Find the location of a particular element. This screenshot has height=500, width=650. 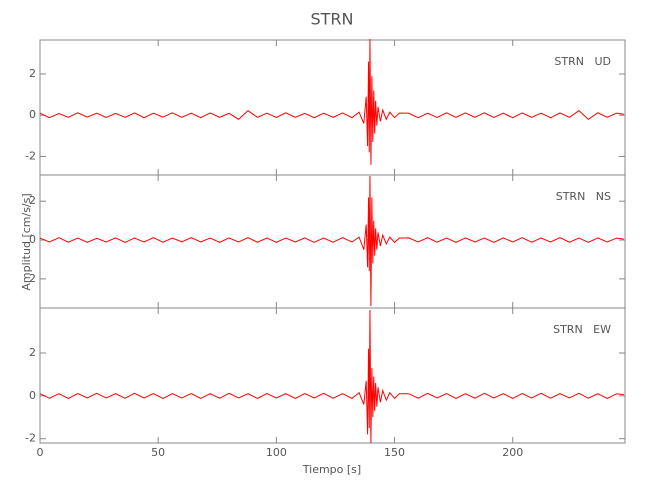

y-axis-label: Amplitud [cm/s/s] is located at coordinates (26, 241).